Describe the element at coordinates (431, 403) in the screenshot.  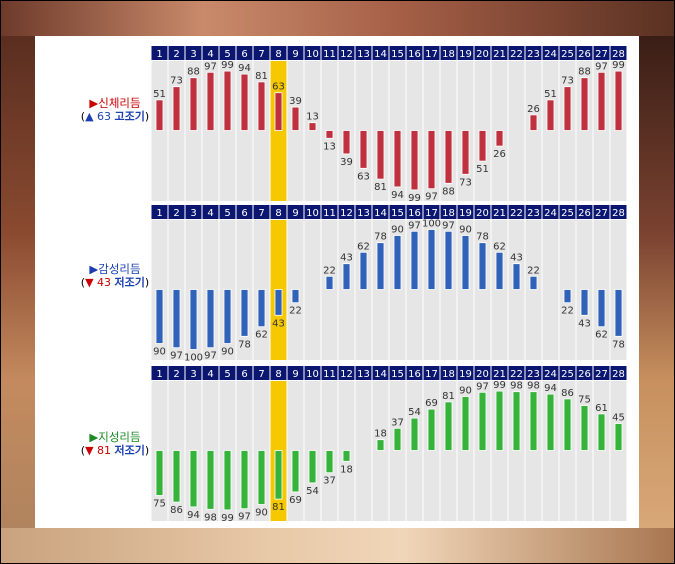
I see `bar-value-label: 69` at that location.